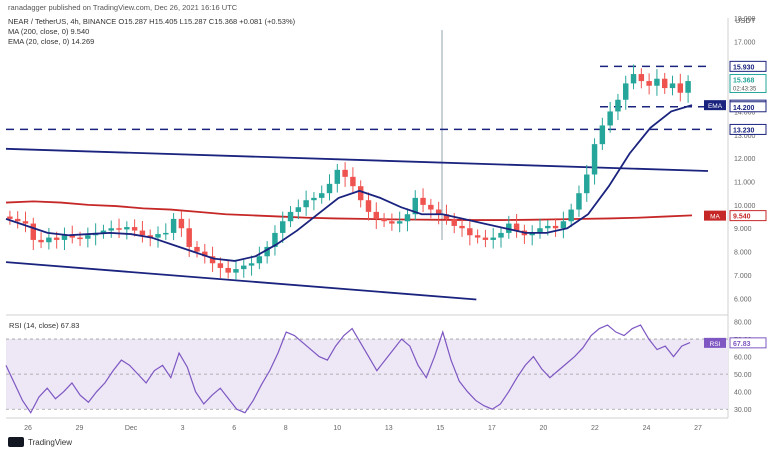 The height and width of the screenshot is (457, 768). Describe the element at coordinates (131, 428) in the screenshot. I see `time-tick-label: Dec` at that location.